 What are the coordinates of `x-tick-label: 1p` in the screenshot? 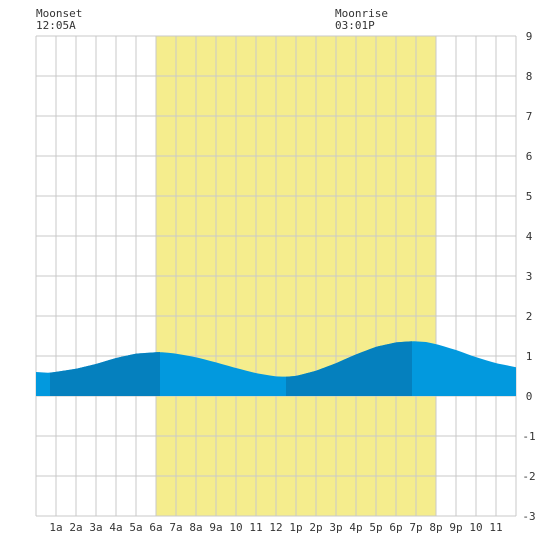 It's located at (295, 527).